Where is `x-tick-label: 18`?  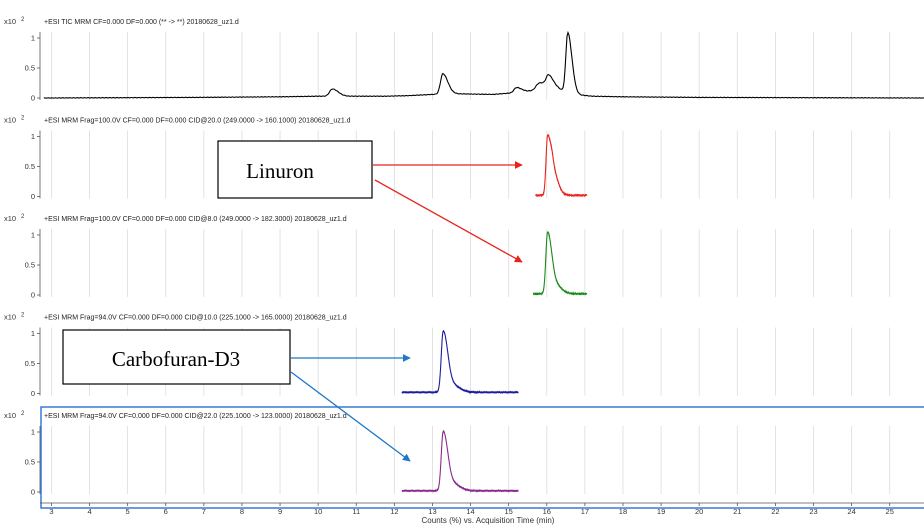 x-tick-label: 18 is located at coordinates (623, 511).